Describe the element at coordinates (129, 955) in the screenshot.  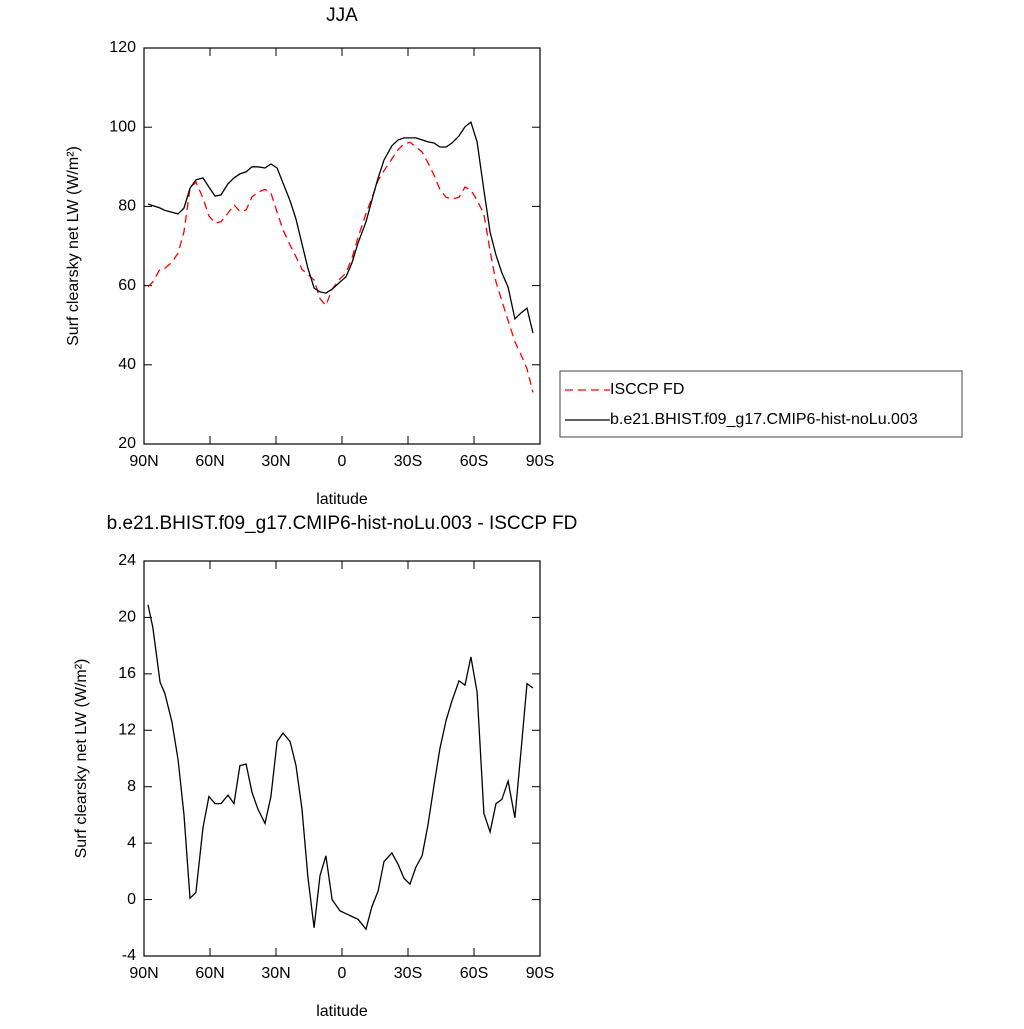
I see `y-tick-label: -4` at that location.